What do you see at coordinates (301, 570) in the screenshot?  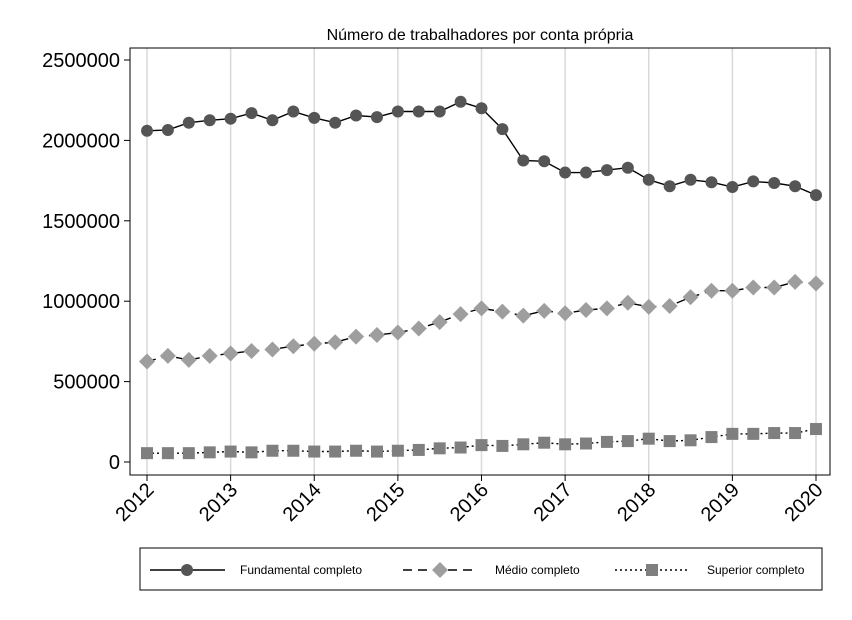 I see `legend-label: Fundamental completo` at bounding box center [301, 570].